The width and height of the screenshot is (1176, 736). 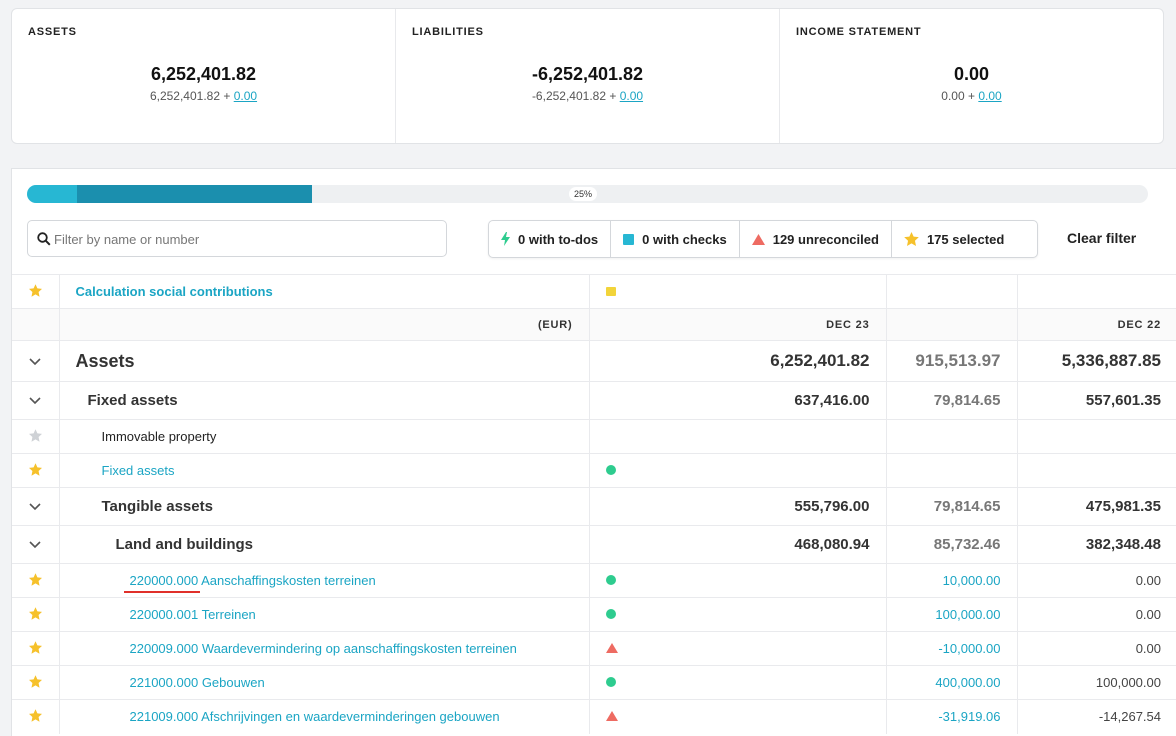 What do you see at coordinates (244, 239) in the screenshot?
I see `search-input` at bounding box center [244, 239].